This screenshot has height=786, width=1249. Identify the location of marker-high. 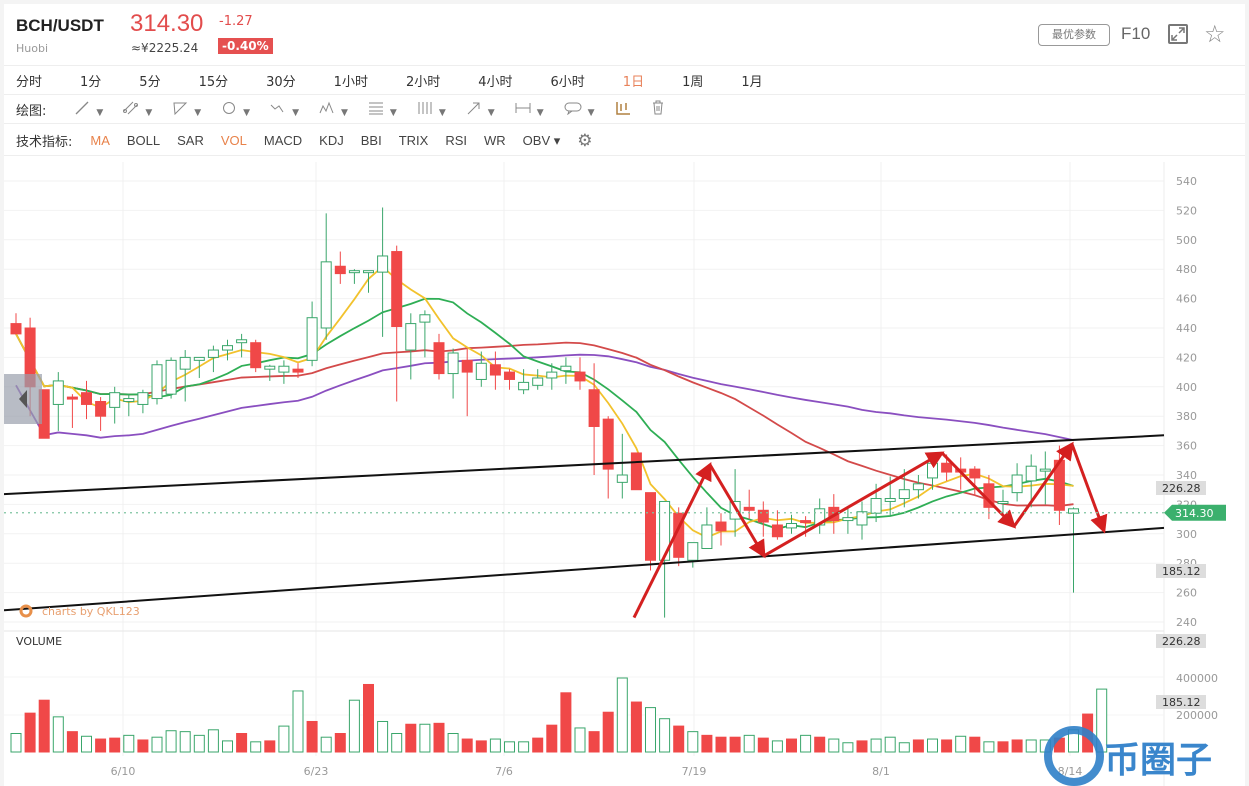
(1181, 488).